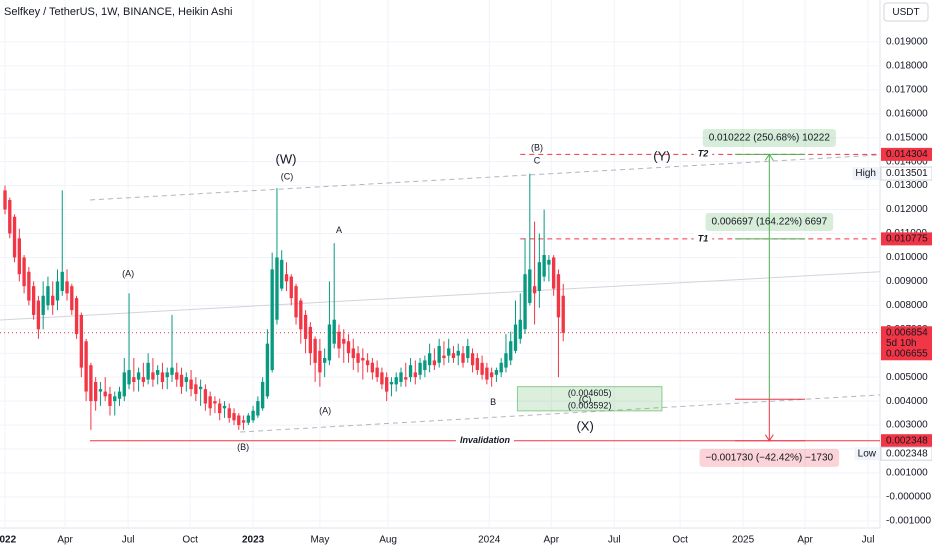 The image size is (932, 550). I want to click on y-tick-label: 0.019000, so click(907, 42).